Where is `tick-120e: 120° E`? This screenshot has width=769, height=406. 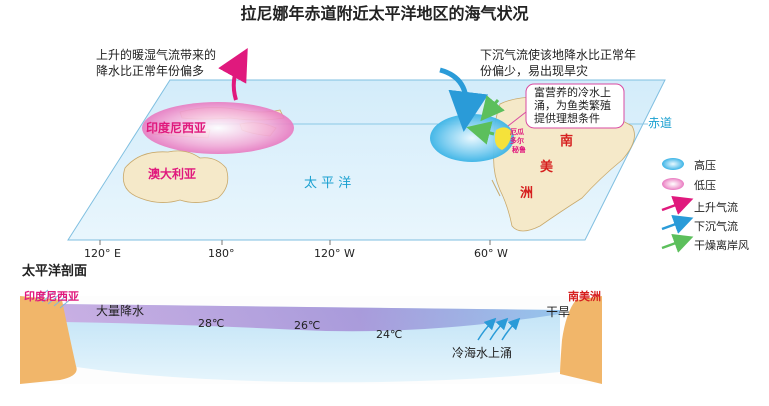 tick-120e: 120° E is located at coordinates (102, 253).